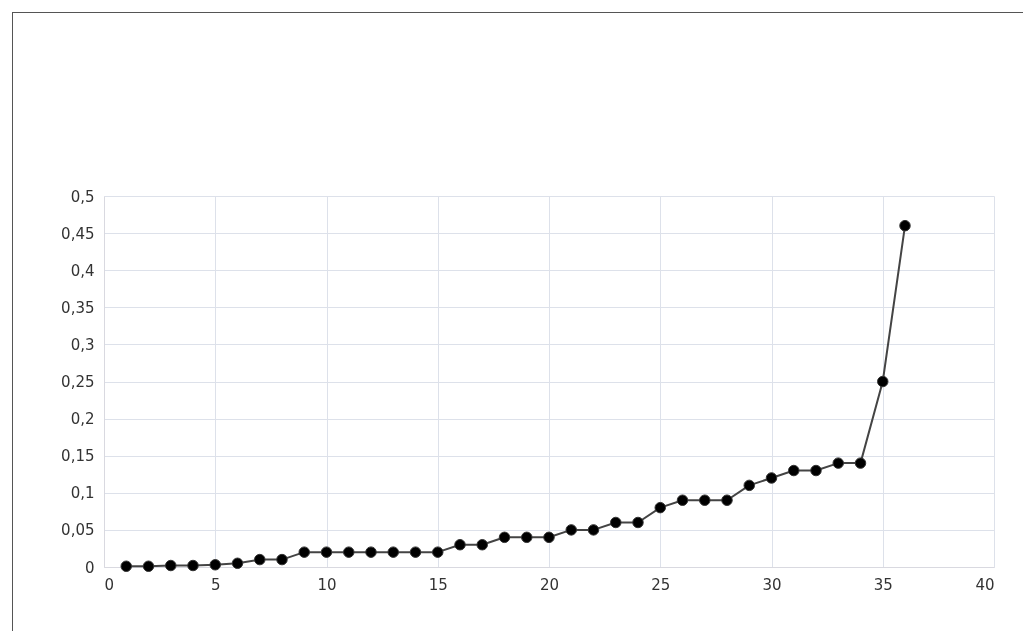 This screenshot has width=1023, height=631. Describe the element at coordinates (78, 307) in the screenshot. I see `y-tick-label: 0,35` at that location.